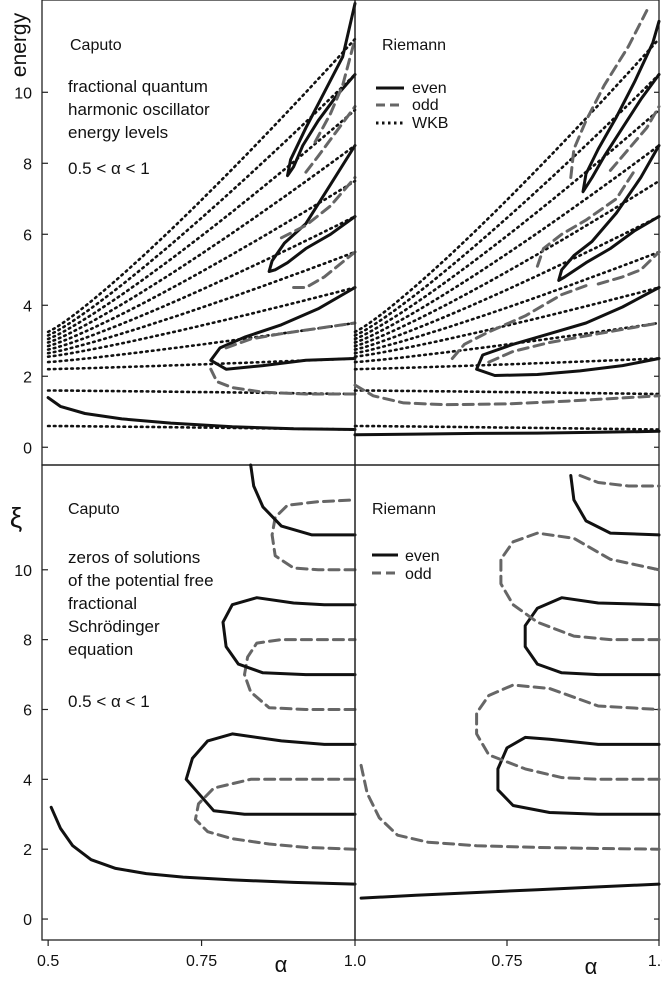  What do you see at coordinates (109, 168) in the screenshot?
I see `alpha-range-top: 0.5 < α < 1` at bounding box center [109, 168].